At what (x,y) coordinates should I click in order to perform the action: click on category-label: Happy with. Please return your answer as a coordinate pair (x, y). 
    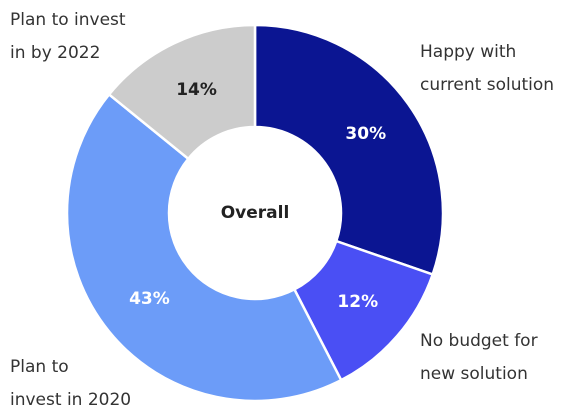
    Looking at the image, I should click on (468, 52).